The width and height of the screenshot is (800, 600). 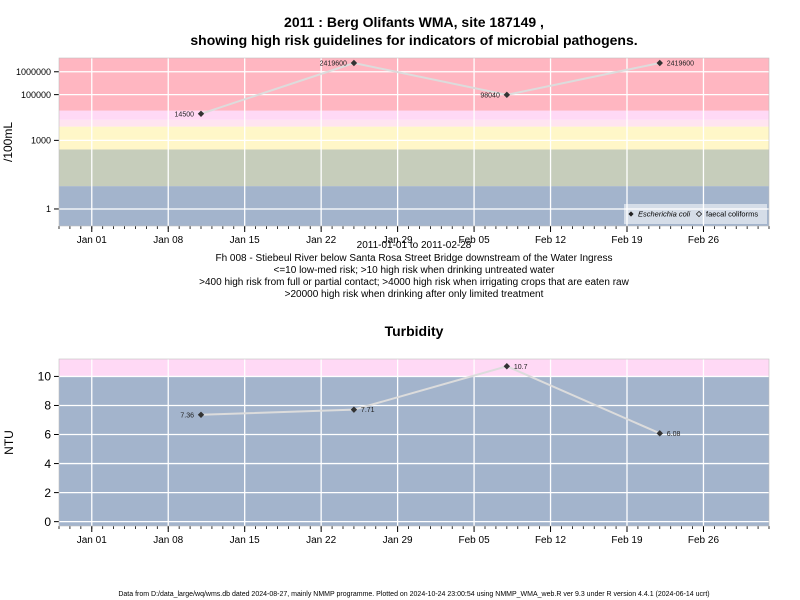 What do you see at coordinates (47, 435) in the screenshot?
I see `y-tick-label: 6` at bounding box center [47, 435].